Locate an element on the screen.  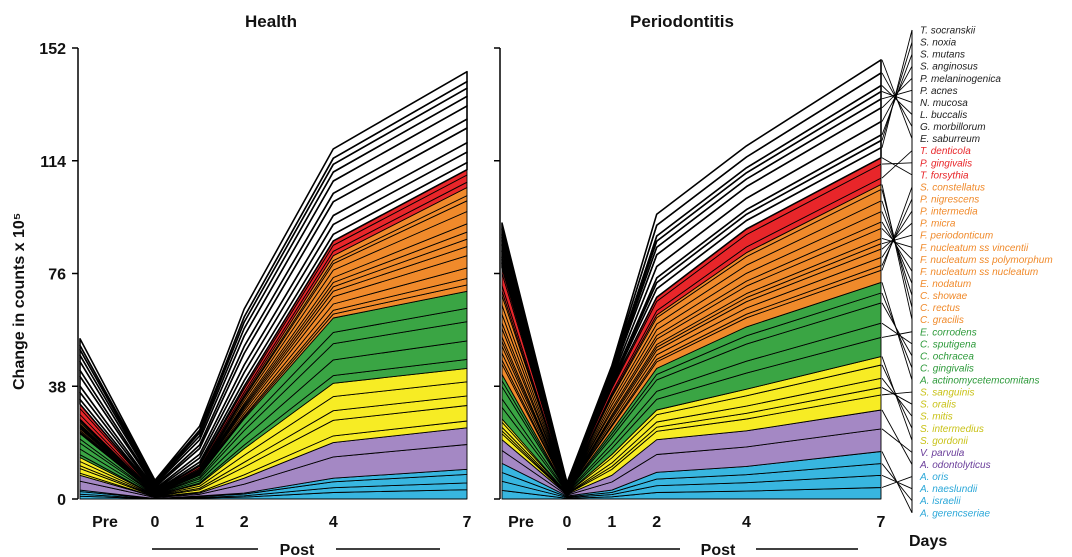
legend-label: S. oralis is located at coordinates (938, 405).